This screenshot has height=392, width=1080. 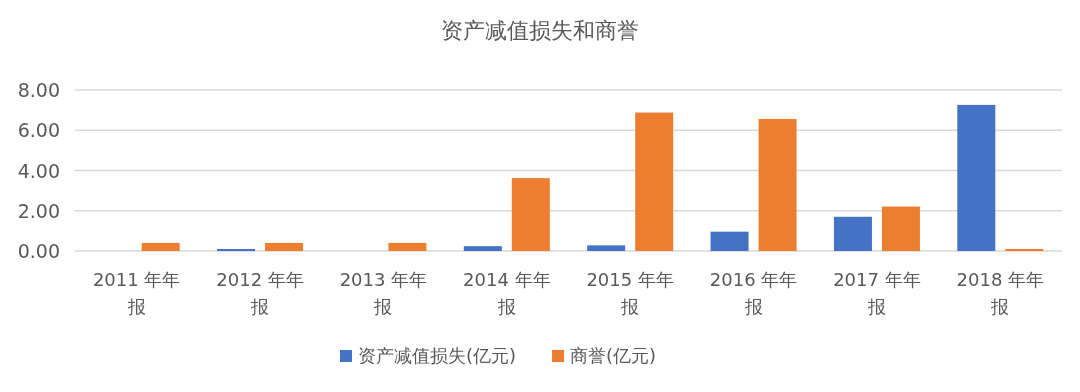 I want to click on x-tick-label: 2016 年年报, so click(x=753, y=293).